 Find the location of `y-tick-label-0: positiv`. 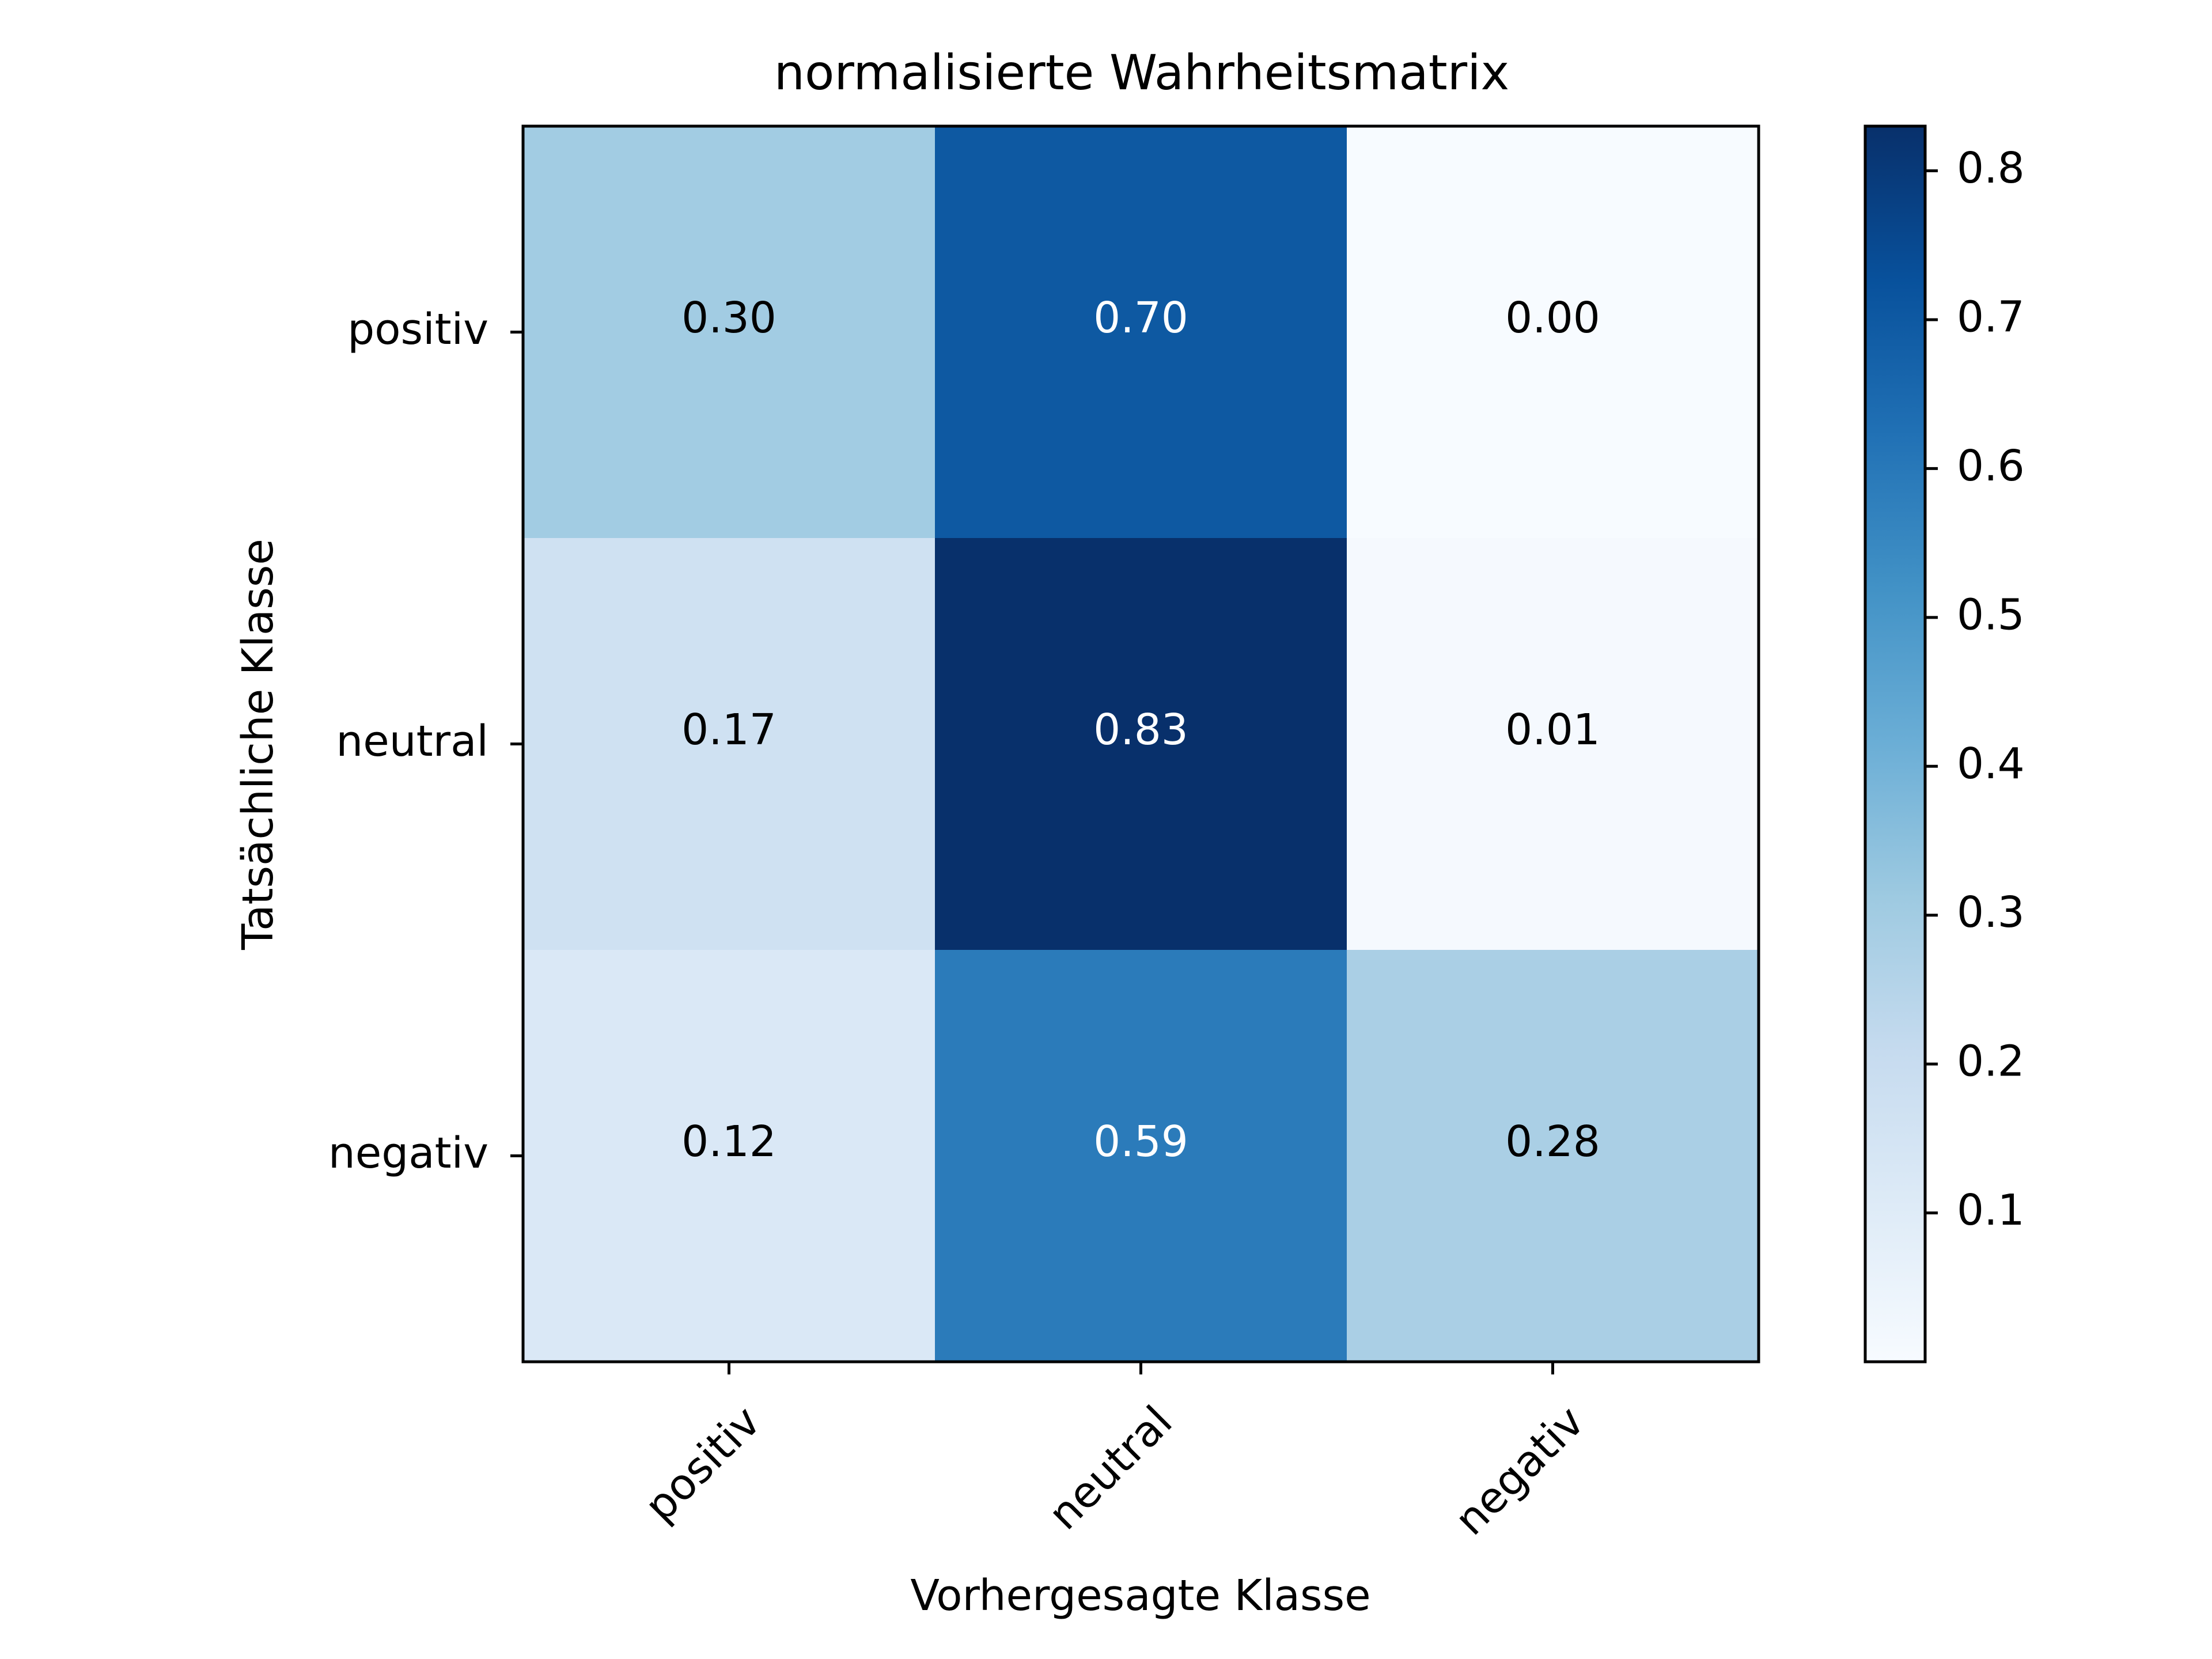

y-tick-label-0: positiv is located at coordinates (417, 329).